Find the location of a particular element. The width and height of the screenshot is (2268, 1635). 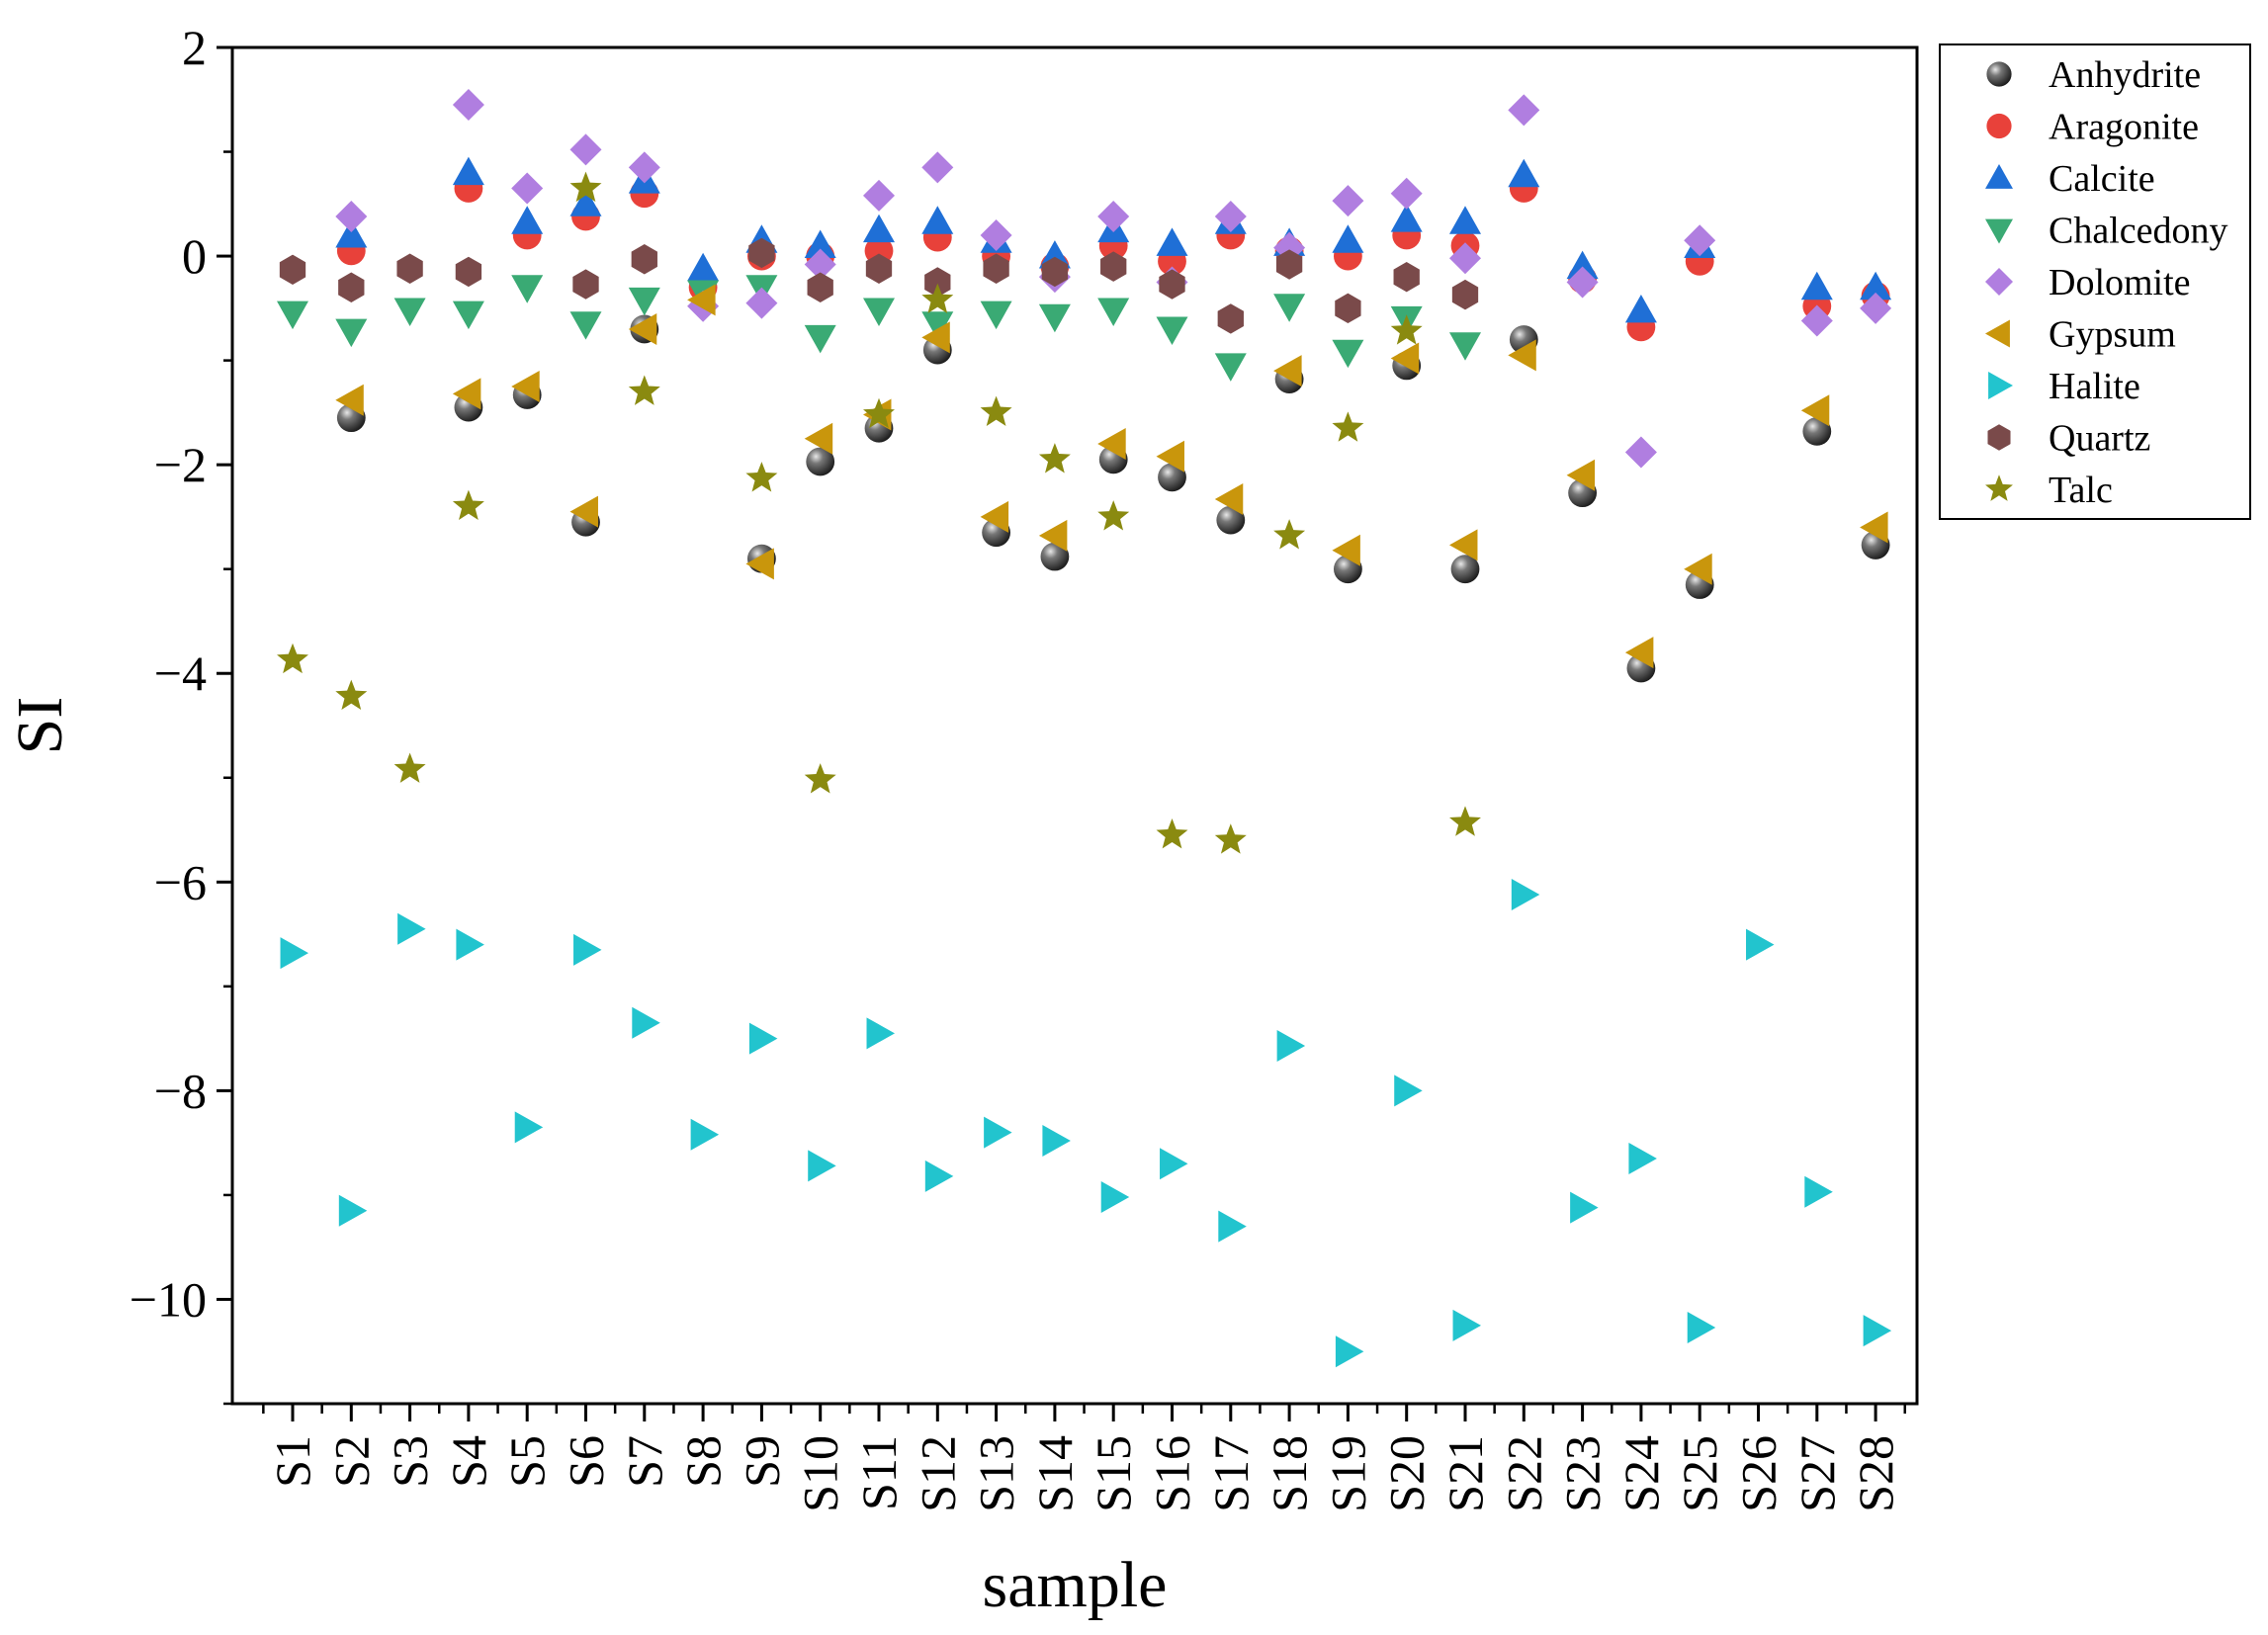

x-tick-label: S15 is located at coordinates (1113, 1473).